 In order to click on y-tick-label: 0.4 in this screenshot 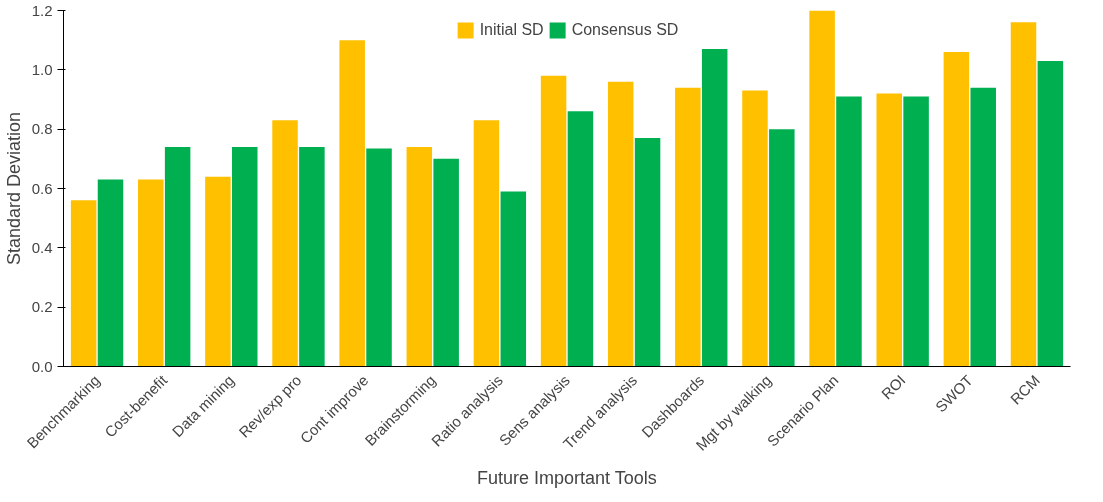, I will do `click(42, 247)`.